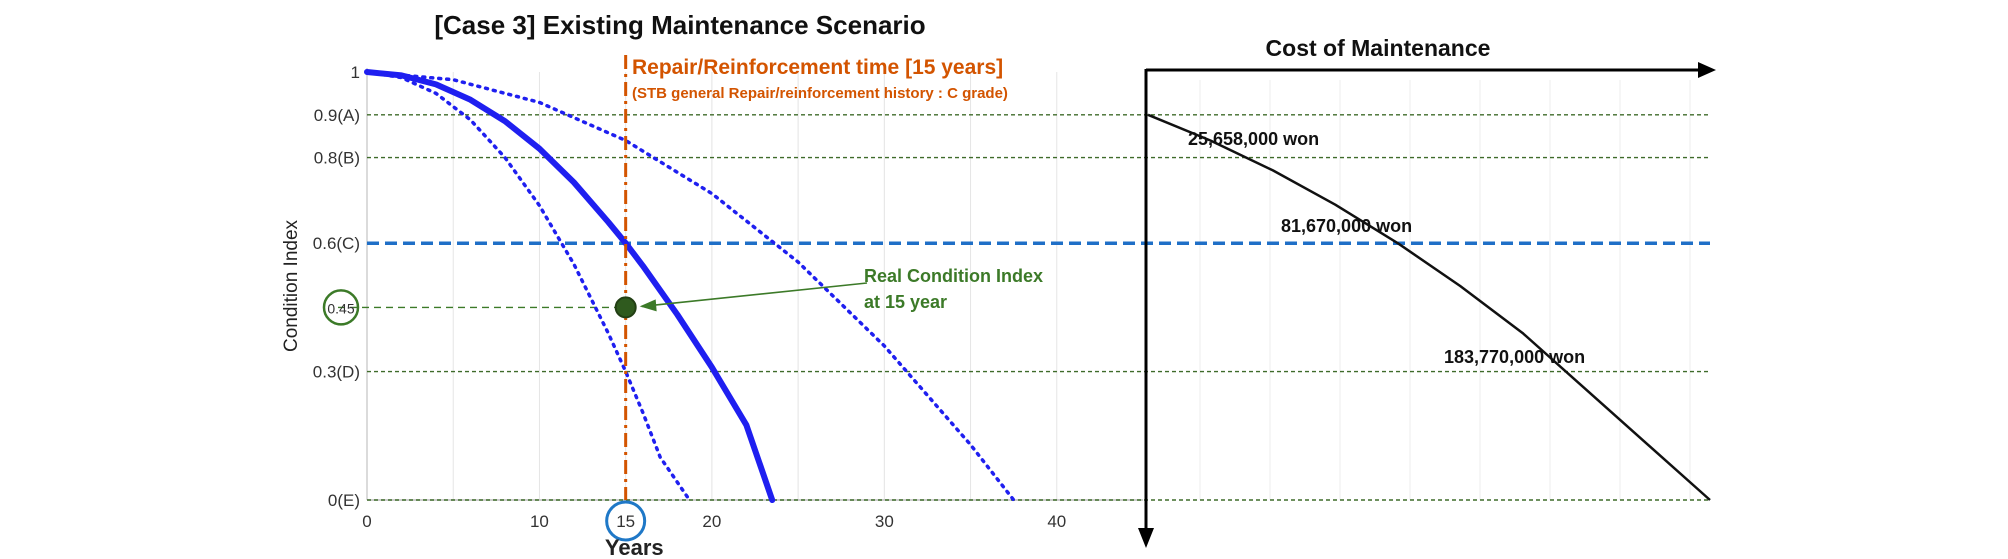  What do you see at coordinates (884, 521) in the screenshot?
I see `x-tick-label: 30` at bounding box center [884, 521].